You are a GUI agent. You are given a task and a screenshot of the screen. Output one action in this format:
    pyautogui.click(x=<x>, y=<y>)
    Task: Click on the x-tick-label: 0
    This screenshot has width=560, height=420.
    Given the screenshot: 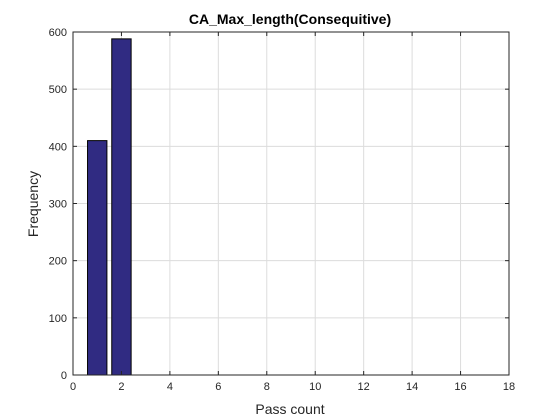 What is the action you would take?
    pyautogui.click(x=73, y=387)
    